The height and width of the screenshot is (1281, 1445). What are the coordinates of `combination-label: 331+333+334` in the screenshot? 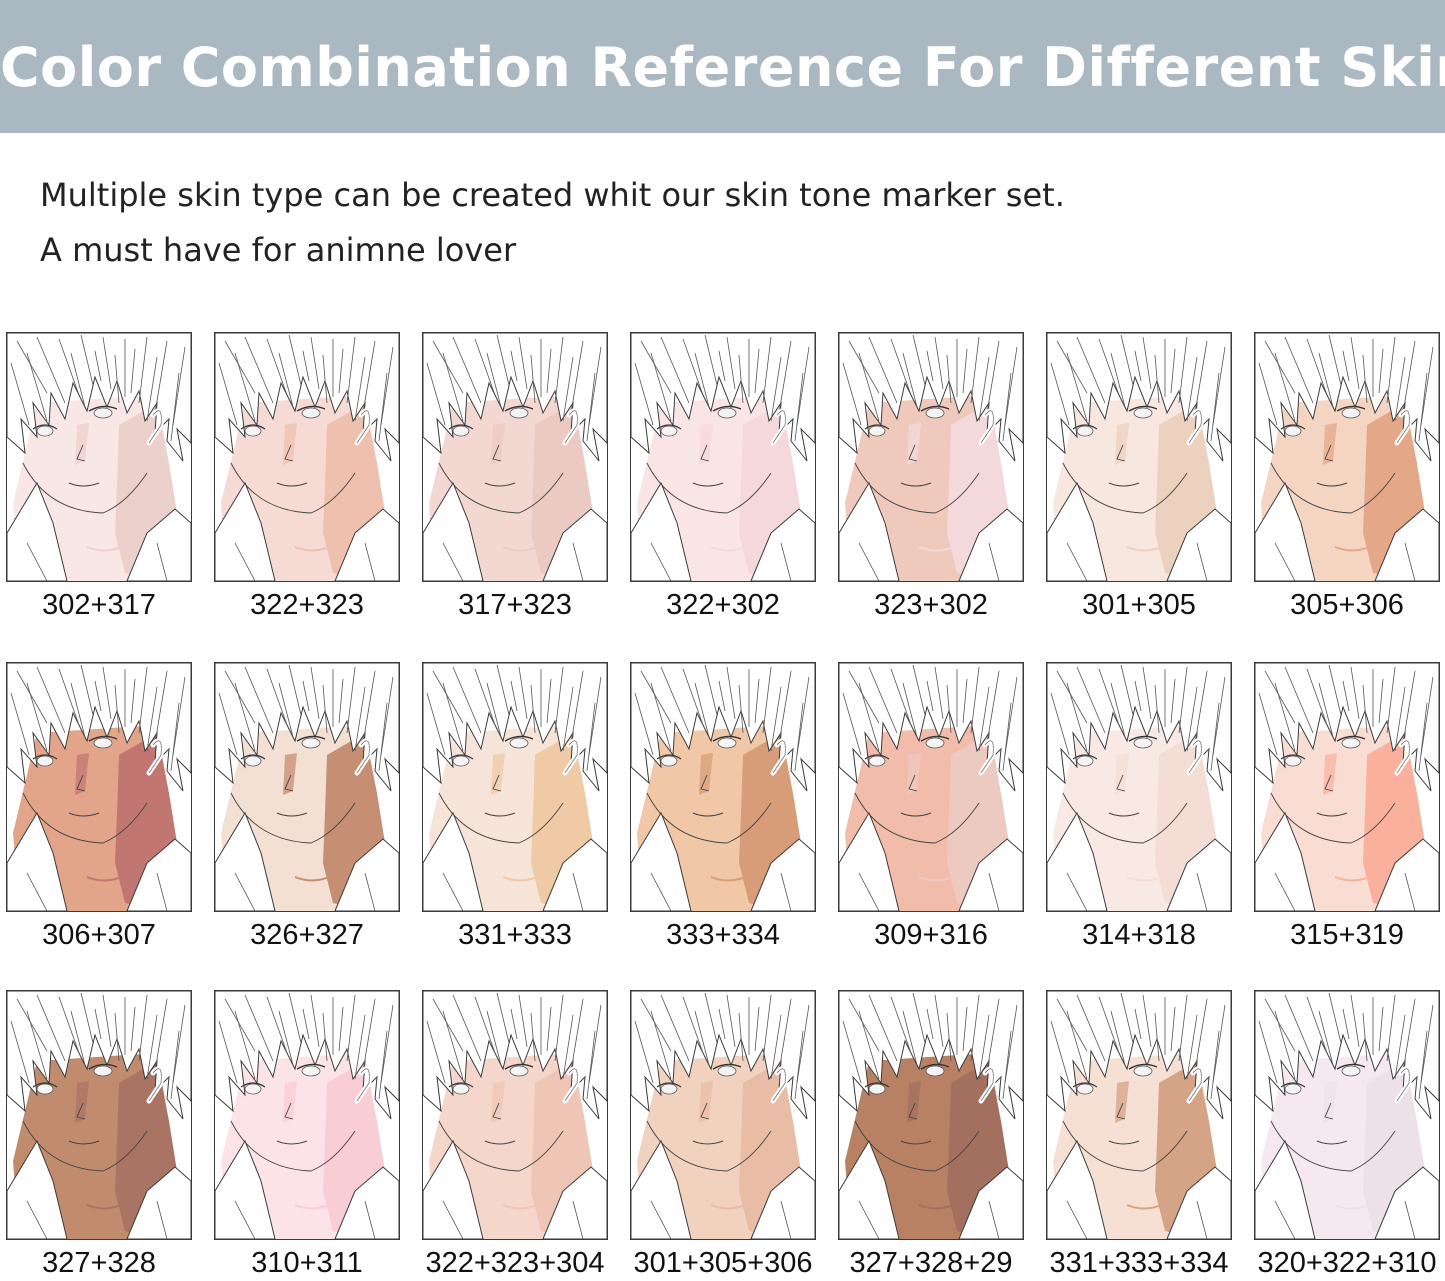 It's located at (1139, 1263).